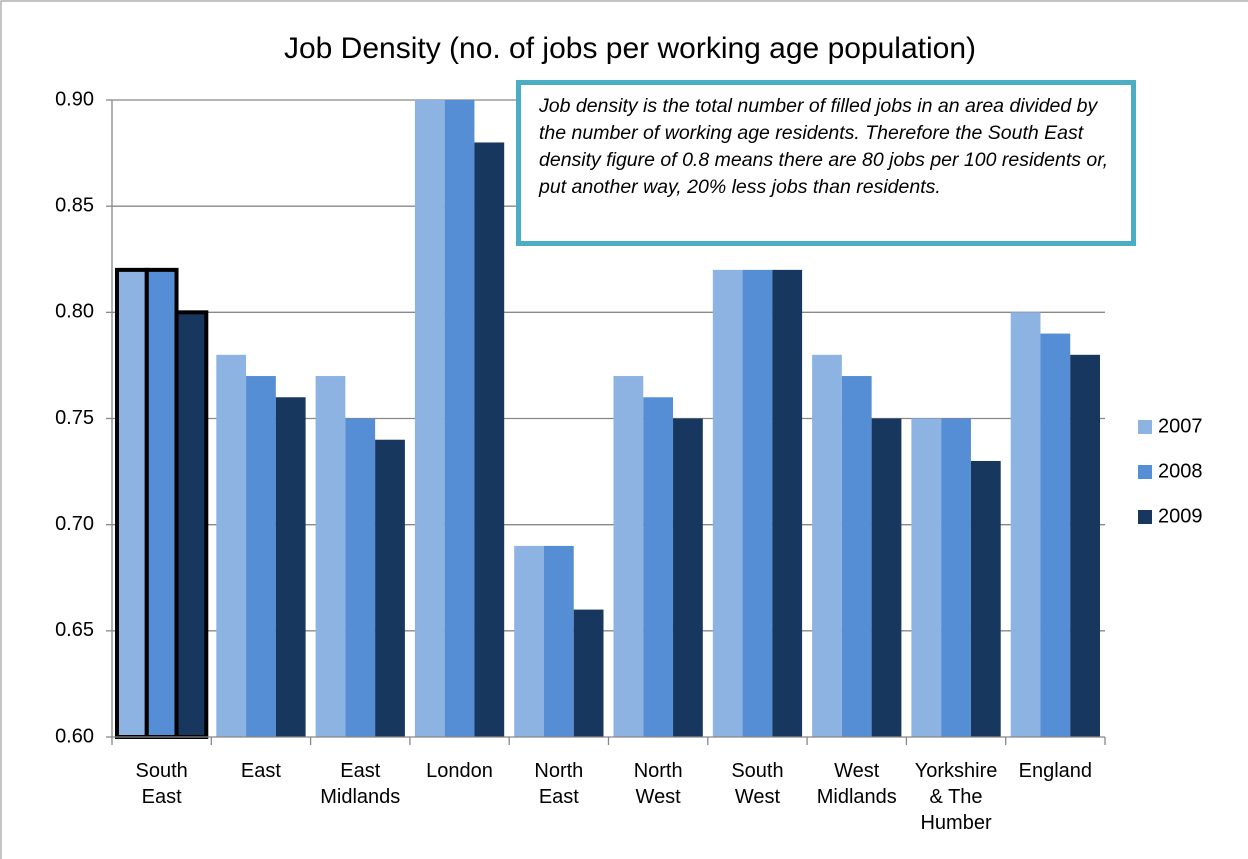 This screenshot has height=859, width=1248. What do you see at coordinates (261, 771) in the screenshot?
I see `x-tick-label: East` at bounding box center [261, 771].